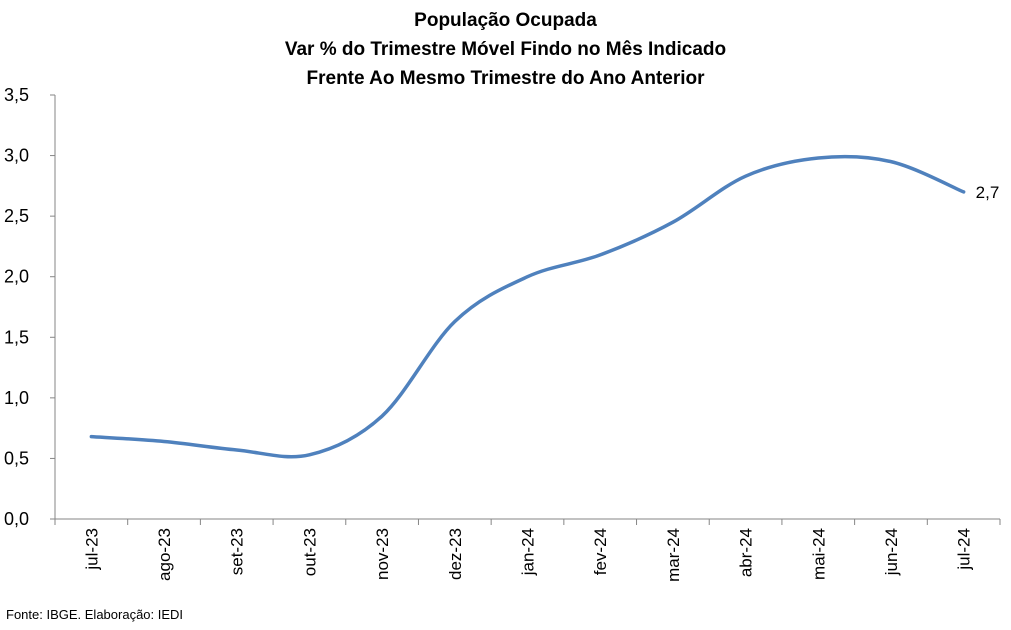  Describe the element at coordinates (455, 554) in the screenshot. I see `x-tick-label: dez-23` at that location.